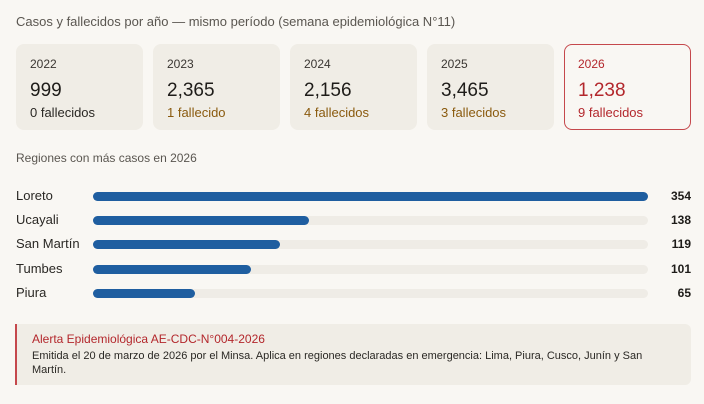 The height and width of the screenshot is (404, 704). Describe the element at coordinates (191, 90) in the screenshot. I see `card-cases: 2,365` at that location.